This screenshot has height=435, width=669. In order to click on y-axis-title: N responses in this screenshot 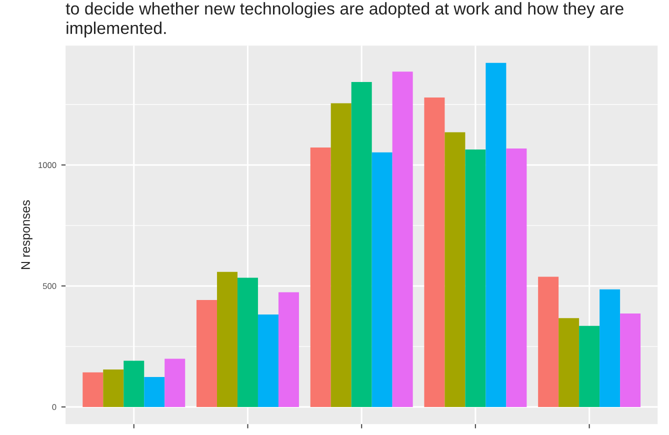, I will do `click(26, 234)`.